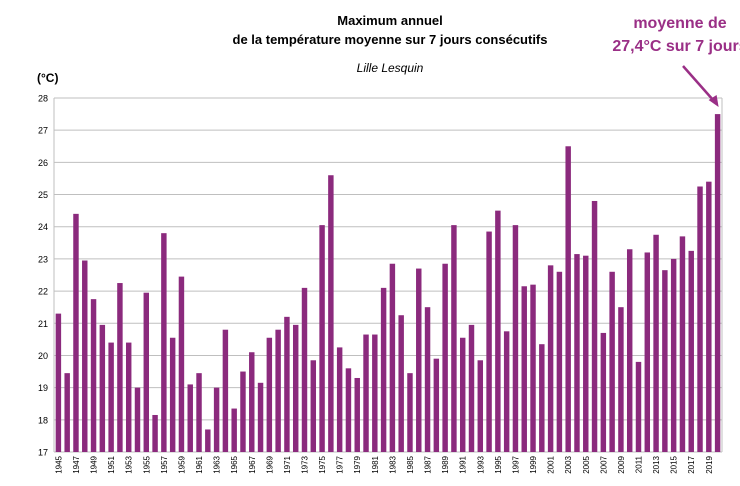 This screenshot has height=486, width=740. I want to click on annotation-arrow-head, so click(713, 101).